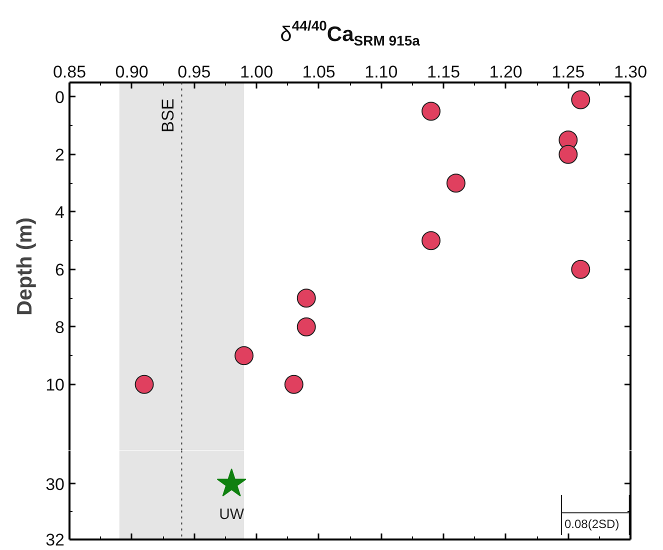 The height and width of the screenshot is (550, 663). What do you see at coordinates (55, 540) in the screenshot?
I see `y-tick-label: 32` at bounding box center [55, 540].